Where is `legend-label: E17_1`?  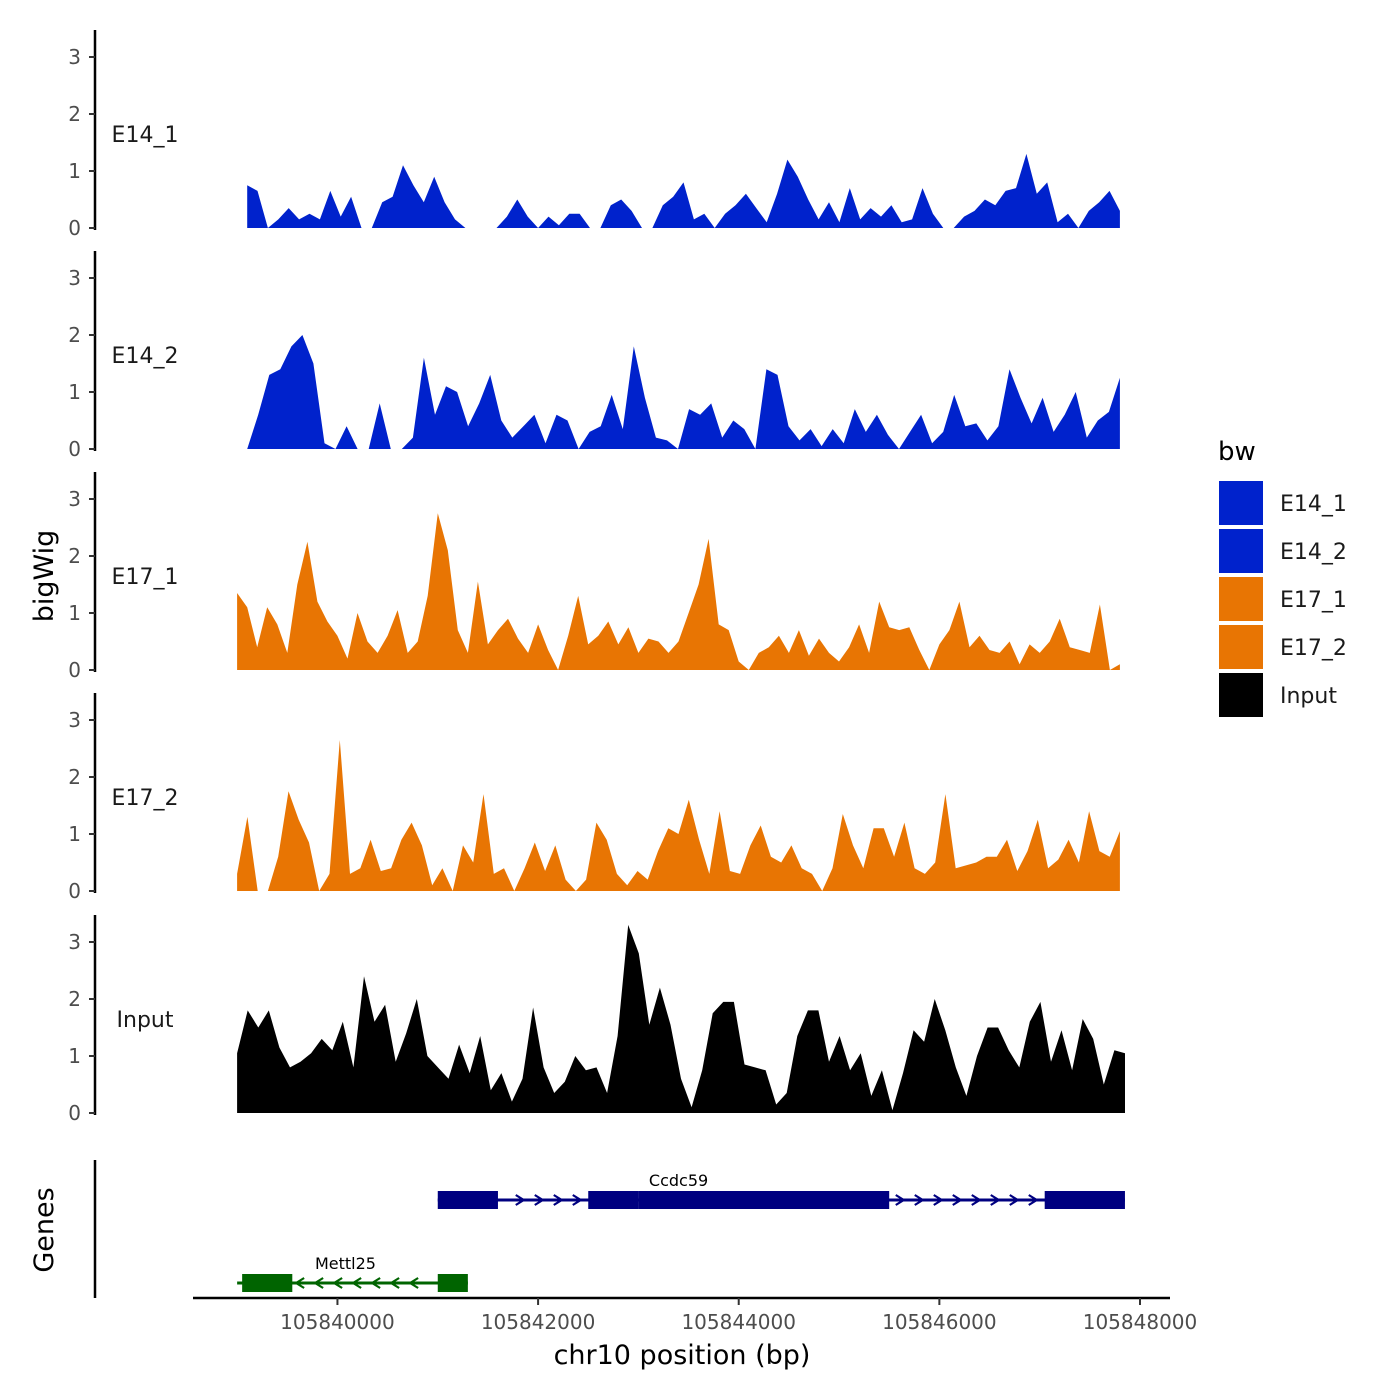 legend-label: E17_1 is located at coordinates (1313, 600).